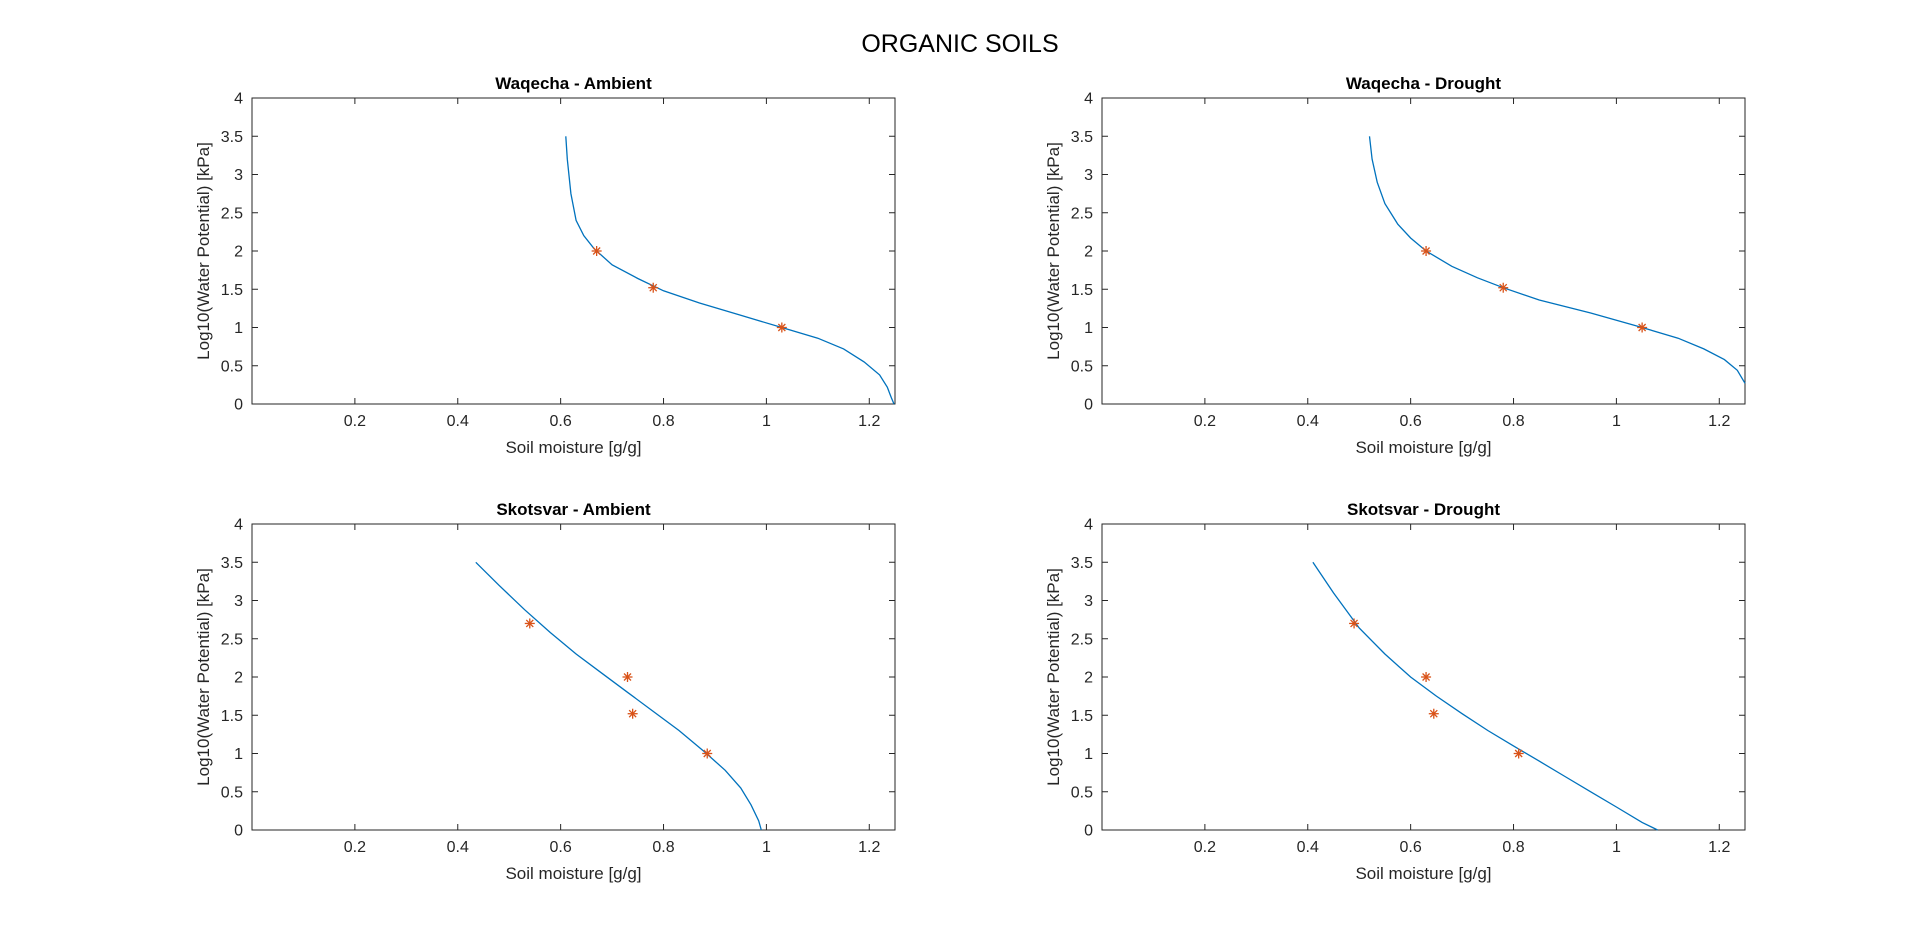 This screenshot has height=926, width=1920. I want to click on figure-title: ORGANIC SOILS, so click(960, 44).